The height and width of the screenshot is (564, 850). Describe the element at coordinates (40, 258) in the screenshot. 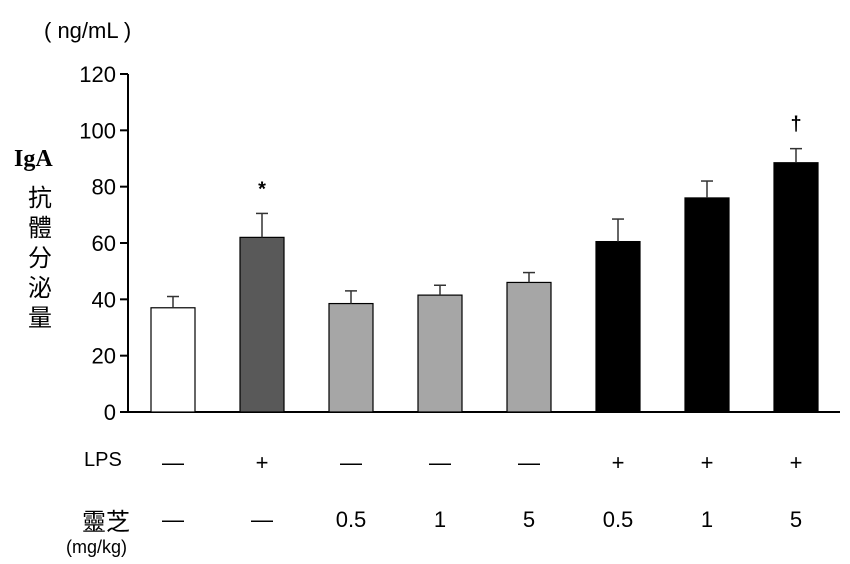

I see `y-axis-label-zh: 抗體分泌量` at that location.